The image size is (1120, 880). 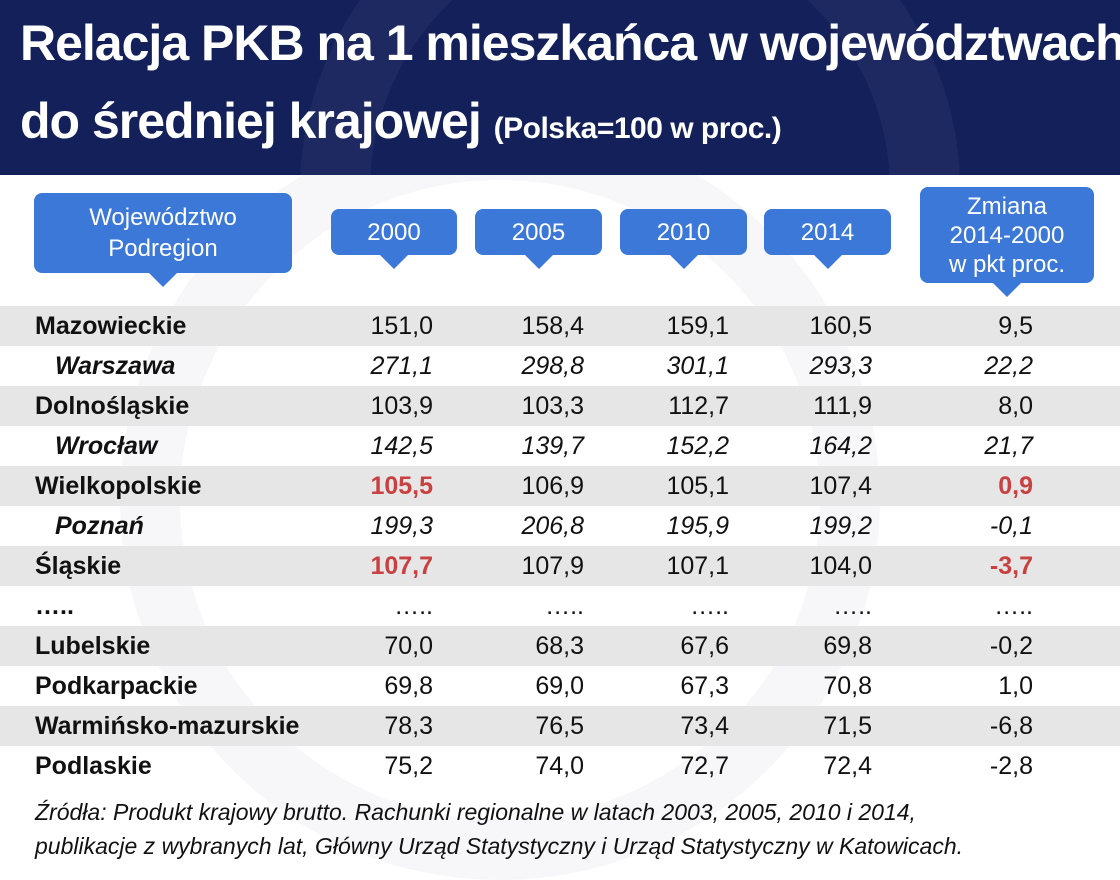 I want to click on value-2005: 206,8, so click(x=552, y=526).